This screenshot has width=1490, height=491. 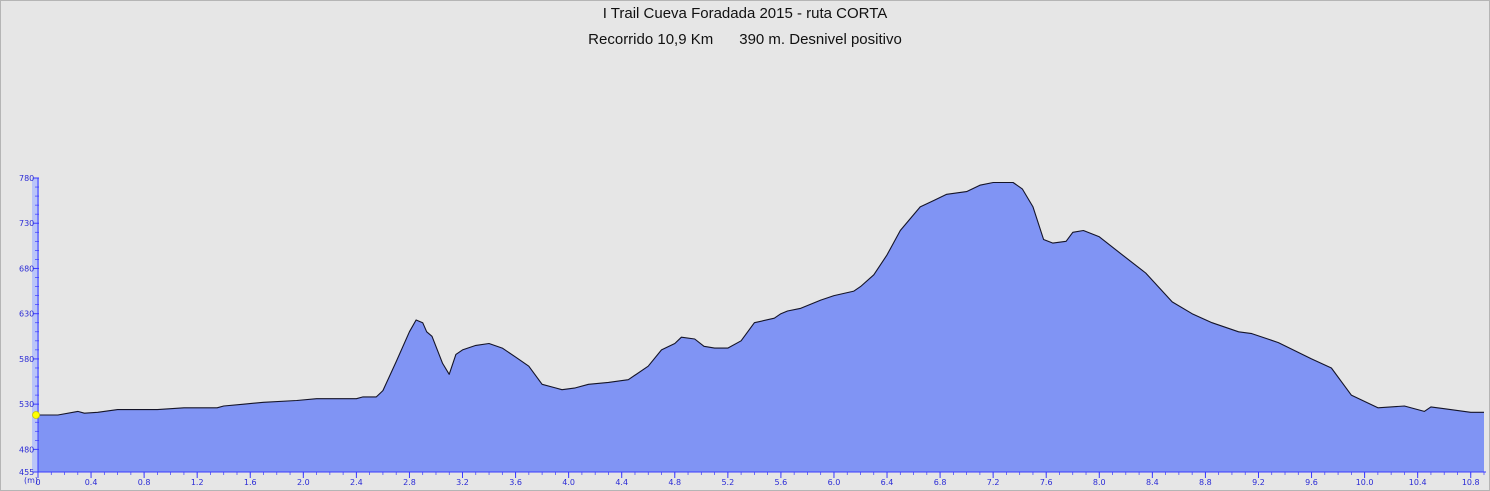 What do you see at coordinates (37, 482) in the screenshot?
I see `x-tick-label-0: 0` at bounding box center [37, 482].